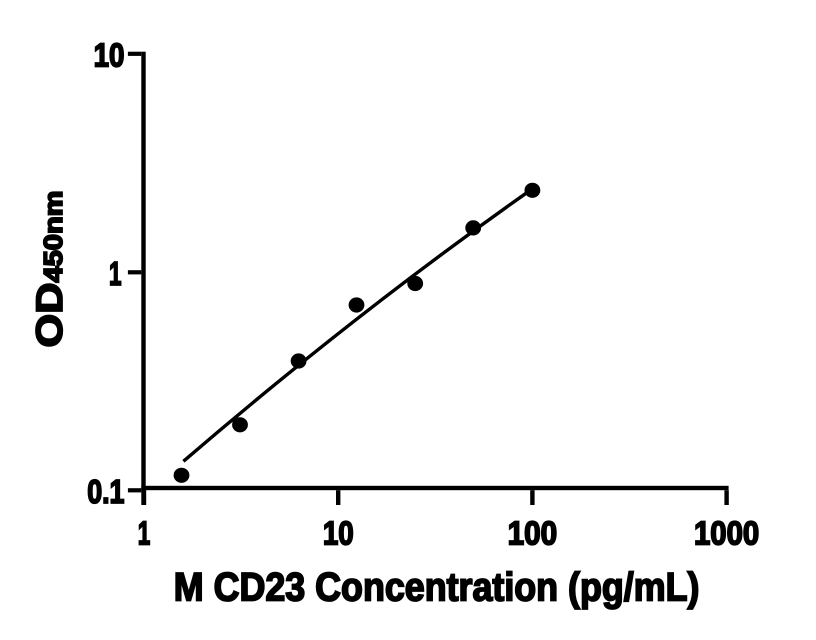 The image size is (816, 640). What do you see at coordinates (105, 492) in the screenshot?
I see `svg-text: 0.1` at bounding box center [105, 492].